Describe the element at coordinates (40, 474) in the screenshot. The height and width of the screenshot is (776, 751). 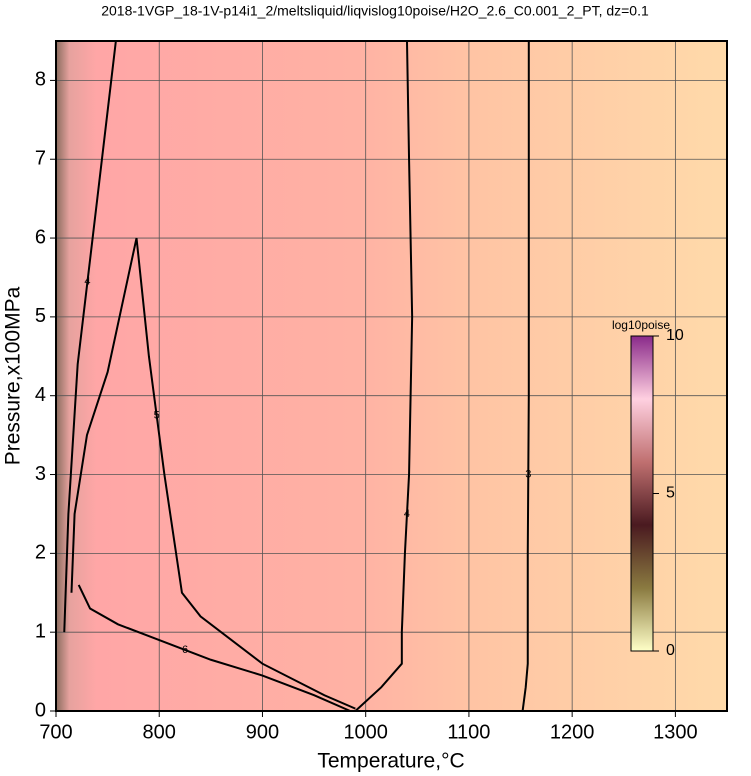
I see `y-tick-label: 3` at that location.